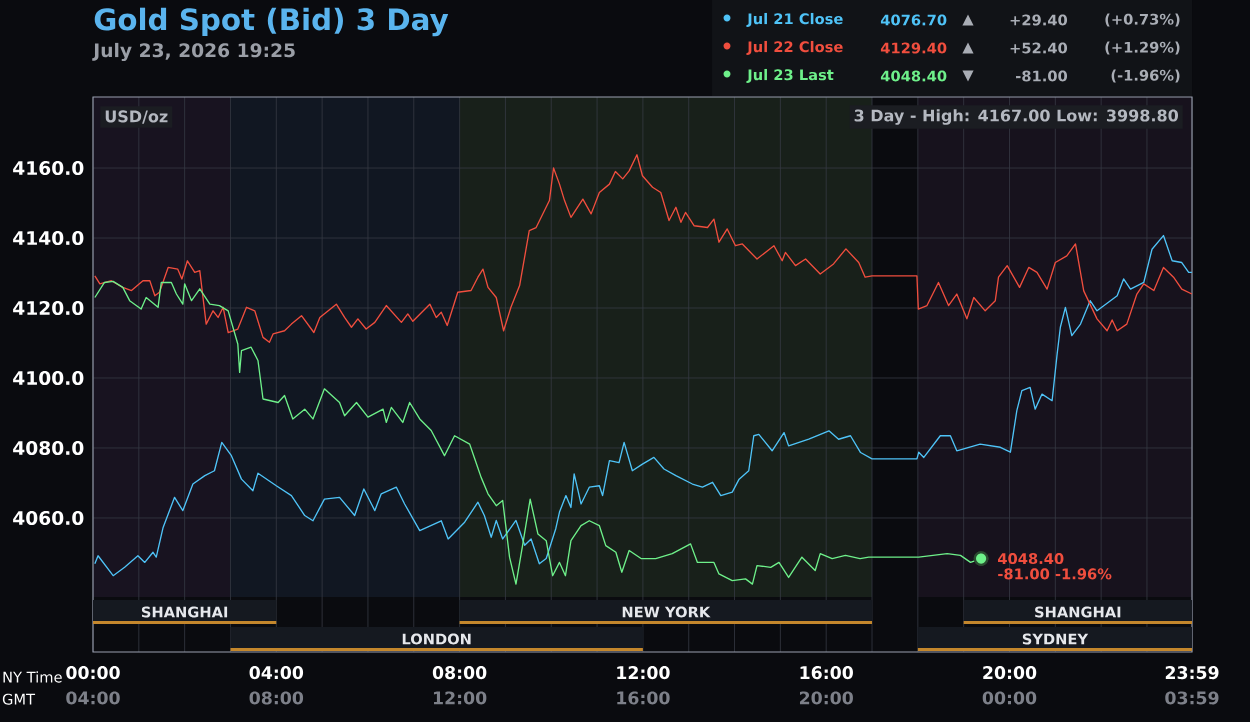 Image resolution: width=1250 pixels, height=722 pixels. I want to click on band-label: SYDNEY, so click(1055, 639).